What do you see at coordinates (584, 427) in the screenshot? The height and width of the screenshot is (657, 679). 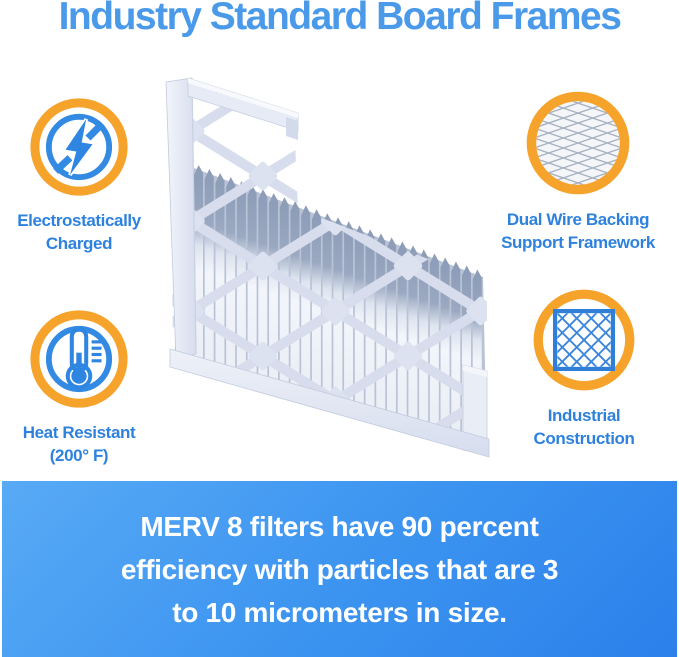 I see `feature-caption: Industrial Construction` at bounding box center [584, 427].